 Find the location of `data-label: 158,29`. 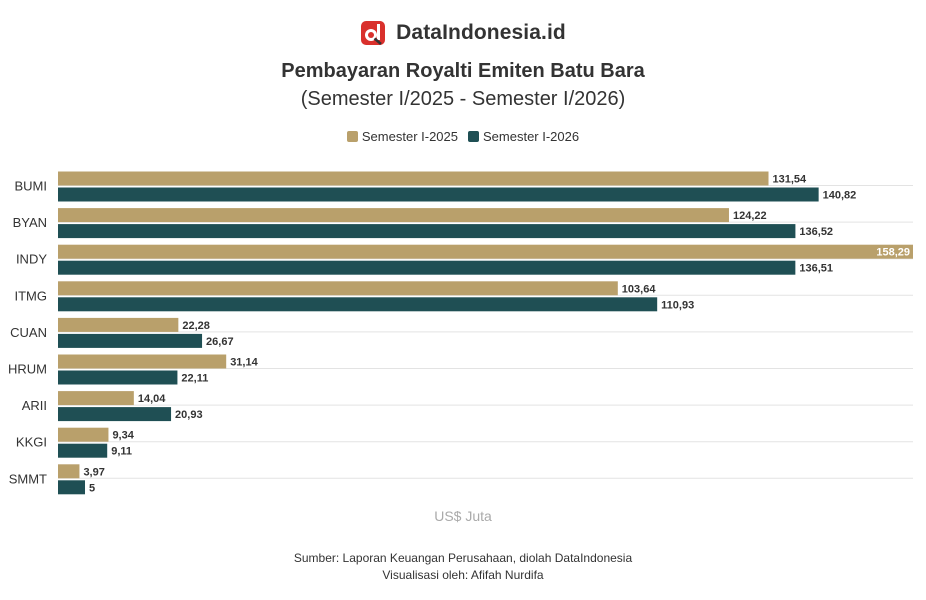

data-label: 158,29 is located at coordinates (893, 253).